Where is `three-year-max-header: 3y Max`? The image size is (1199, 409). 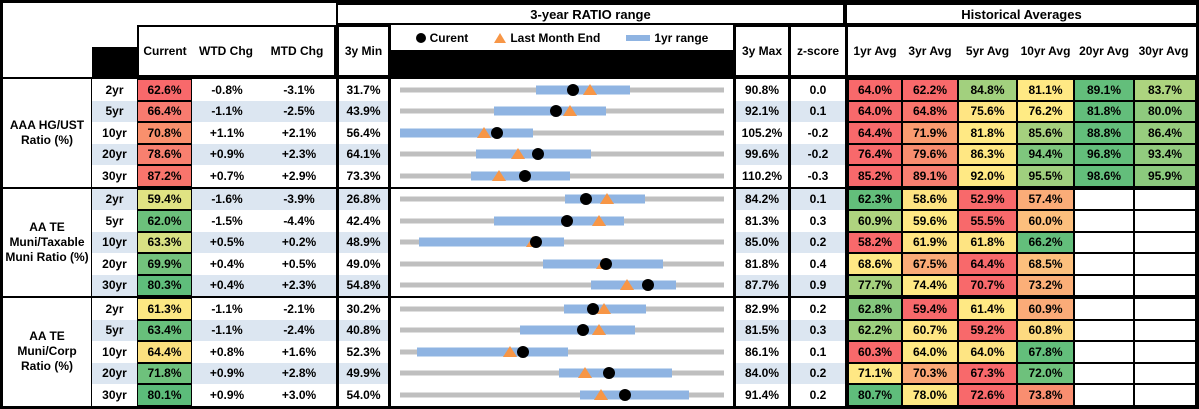
three-year-max-header: 3y Max is located at coordinates (762, 51).